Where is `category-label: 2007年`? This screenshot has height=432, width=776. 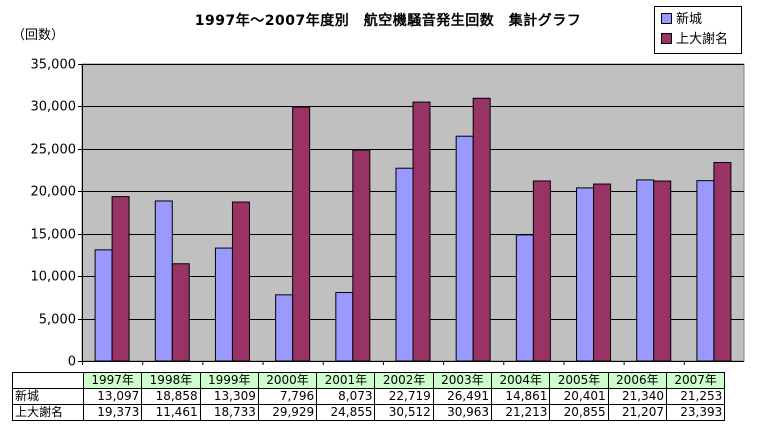
category-label: 2007年 is located at coordinates (695, 380).